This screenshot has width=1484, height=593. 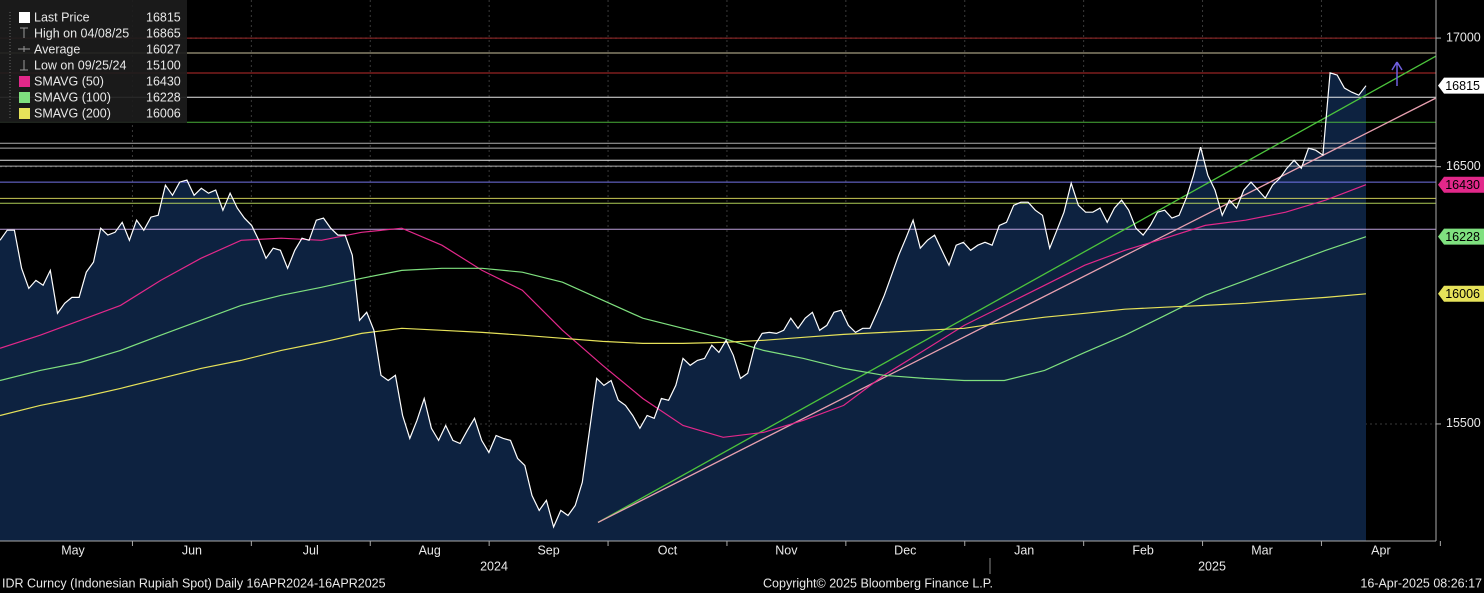 I want to click on legend-value: 16228, so click(x=163, y=97).